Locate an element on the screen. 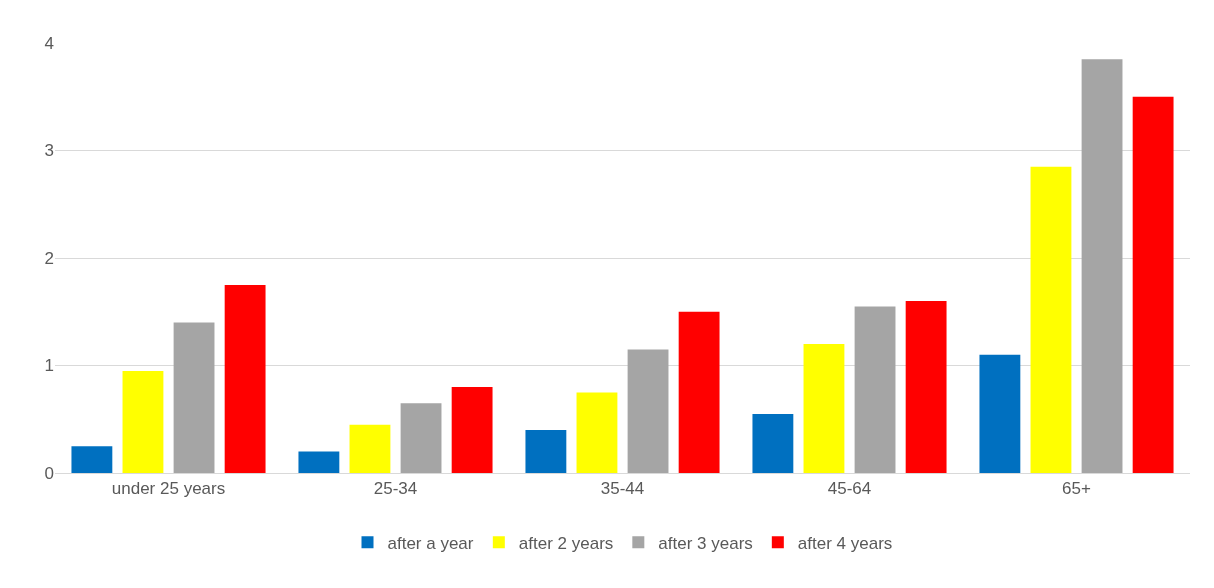 The width and height of the screenshot is (1214, 588). y-tick-label: 1 is located at coordinates (49, 366).